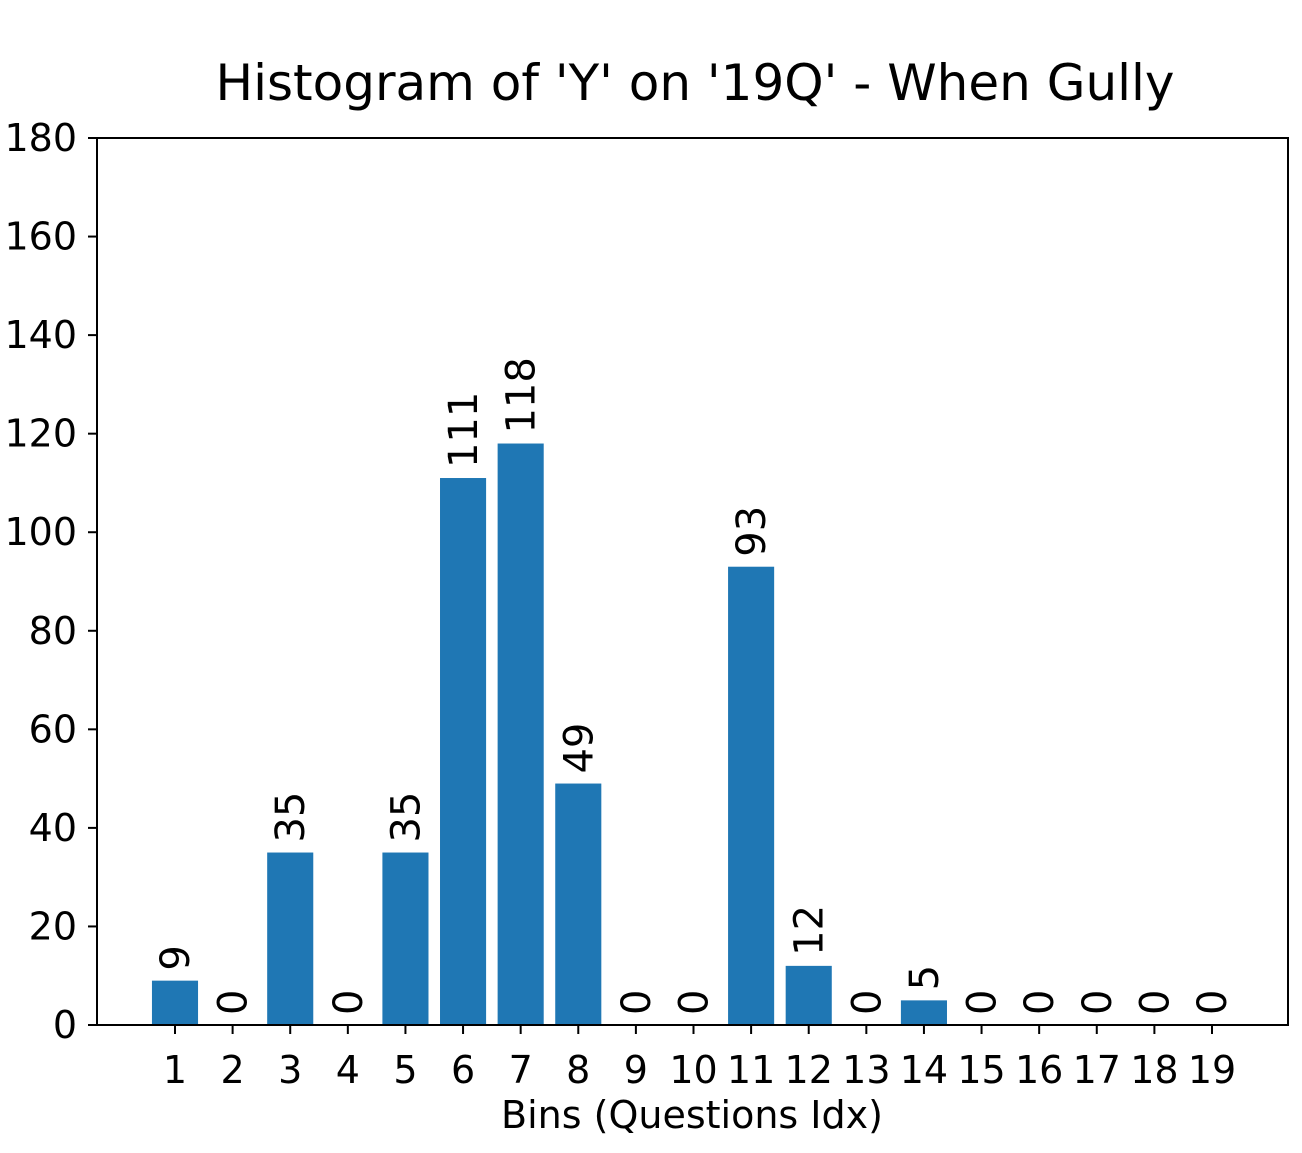 The width and height of the screenshot is (1302, 1153). What do you see at coordinates (40, 434) in the screenshot?
I see `y-tick-label: 120` at bounding box center [40, 434].